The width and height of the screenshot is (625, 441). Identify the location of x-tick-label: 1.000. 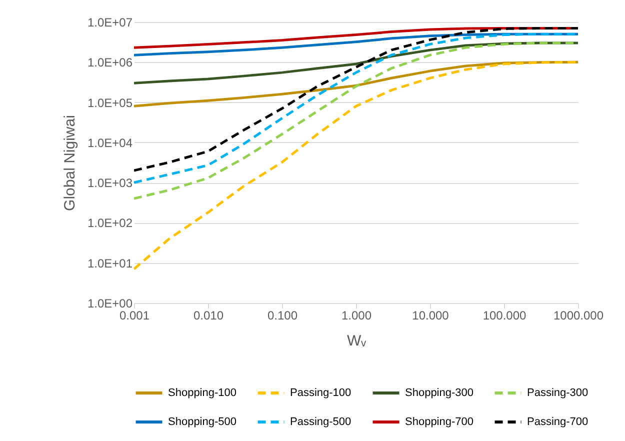
(356, 315).